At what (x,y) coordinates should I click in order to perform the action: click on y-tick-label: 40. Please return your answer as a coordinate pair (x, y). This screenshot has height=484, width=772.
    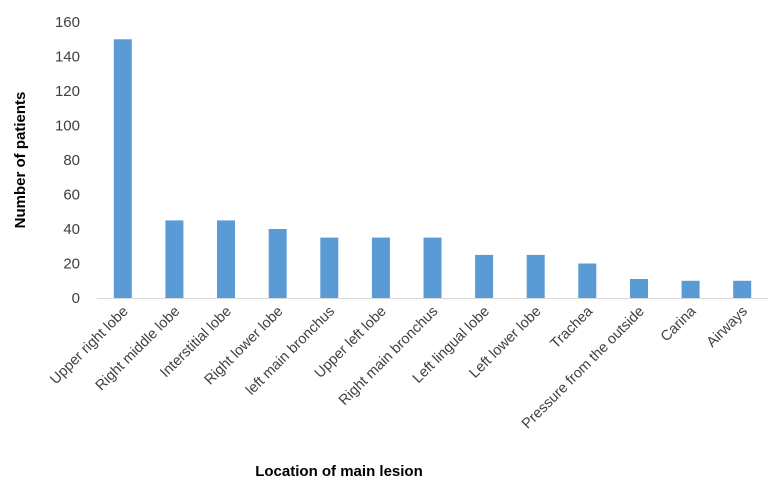
    Looking at the image, I should click on (71, 229).